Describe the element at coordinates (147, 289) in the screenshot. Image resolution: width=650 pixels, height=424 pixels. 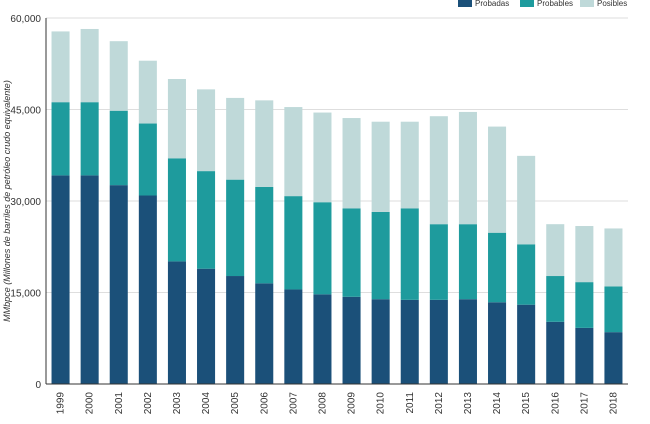
I see `bar-probadas-2002` at that location.